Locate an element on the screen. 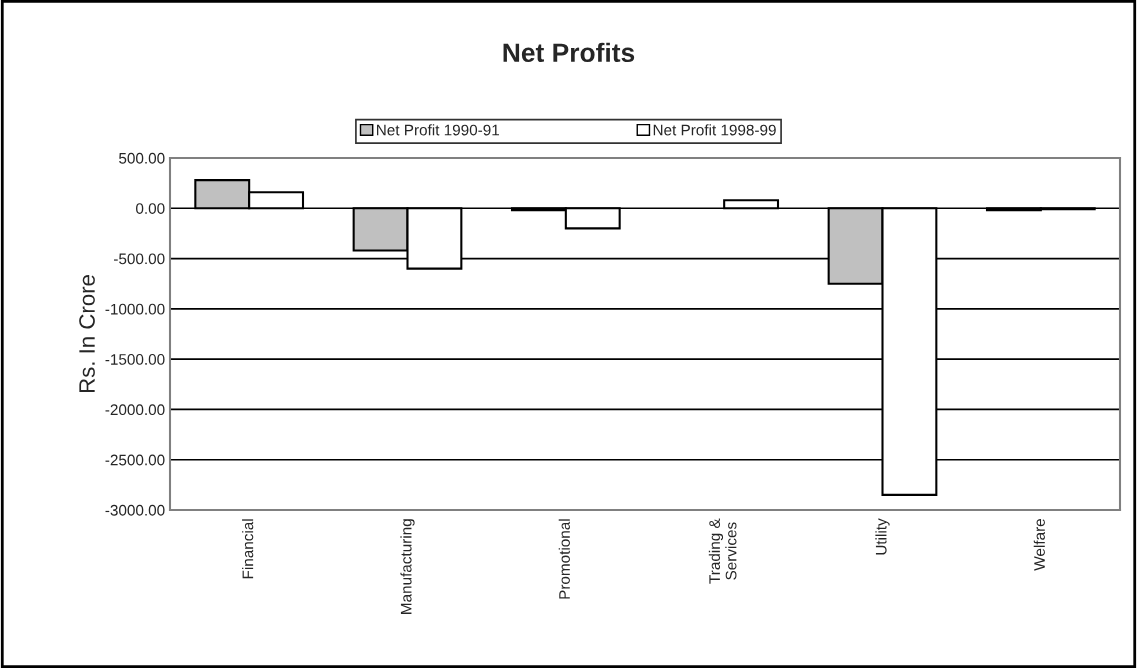 This screenshot has height=668, width=1137. y-tick-label: -3000.00 is located at coordinates (135, 510).